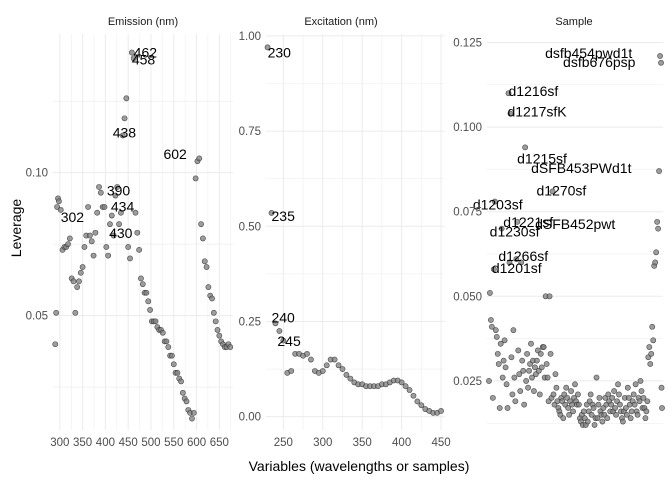  What do you see at coordinates (121, 233) in the screenshot?
I see `point-label: 430` at bounding box center [121, 233].